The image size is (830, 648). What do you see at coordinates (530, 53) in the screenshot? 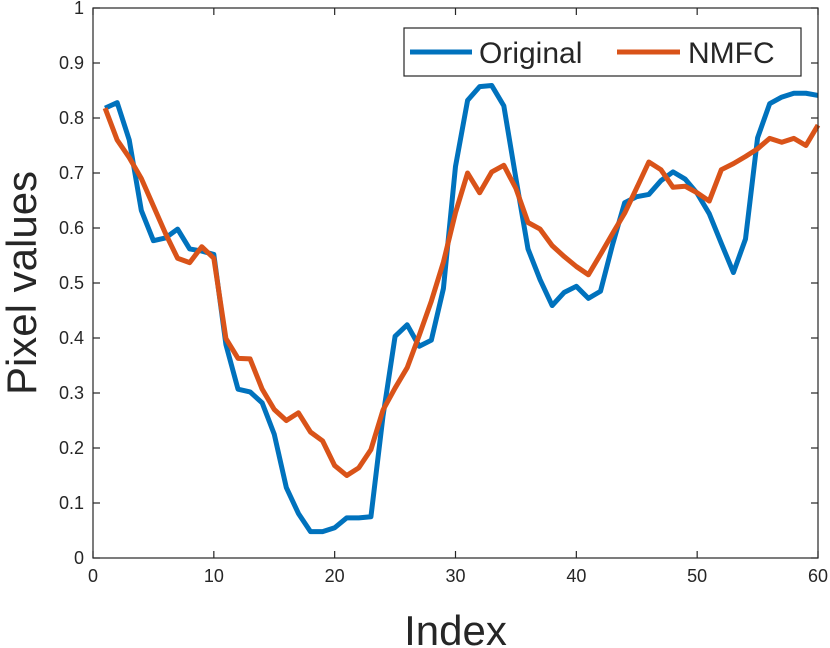
I see `legend-label-original: Original` at bounding box center [530, 53].